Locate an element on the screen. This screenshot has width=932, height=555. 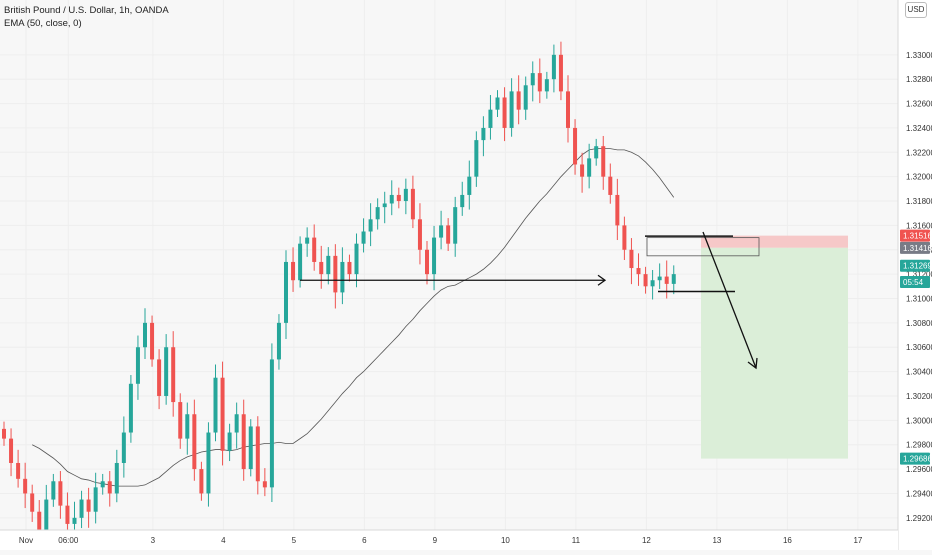
time-tick-label: 6 is located at coordinates (364, 540).